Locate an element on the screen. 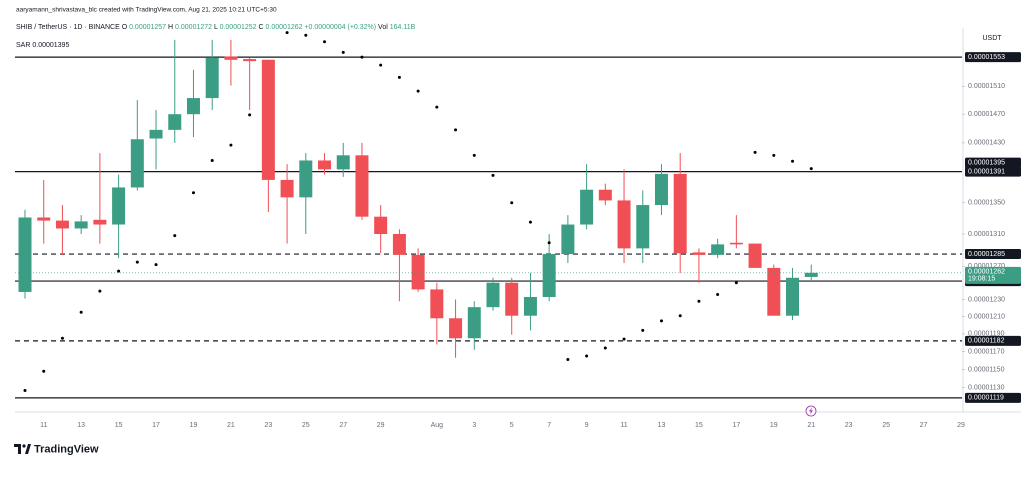 This screenshot has width=1024, height=483. ohlc-label: L is located at coordinates (216, 27).